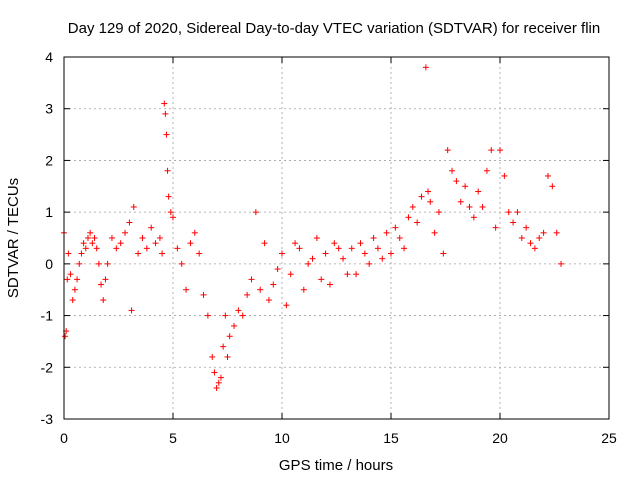  Describe the element at coordinates (47, 238) in the screenshot. I see `y-tick-labels: -3 -2 -1 0 1 2 3 4` at that location.